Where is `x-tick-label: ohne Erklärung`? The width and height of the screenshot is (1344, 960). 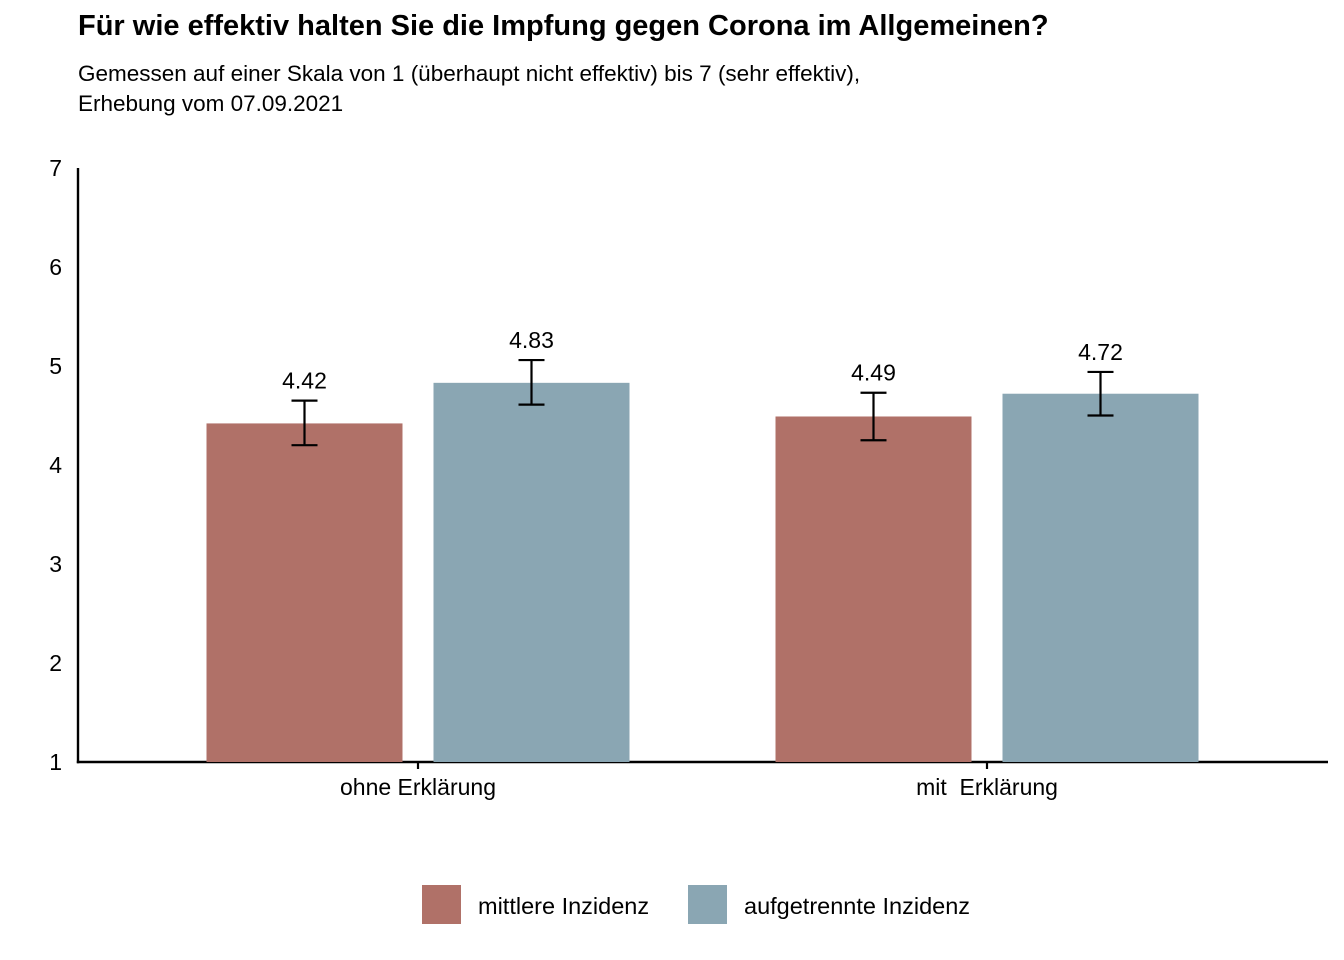
x-tick-label: ohne Erklärung is located at coordinates (418, 787).